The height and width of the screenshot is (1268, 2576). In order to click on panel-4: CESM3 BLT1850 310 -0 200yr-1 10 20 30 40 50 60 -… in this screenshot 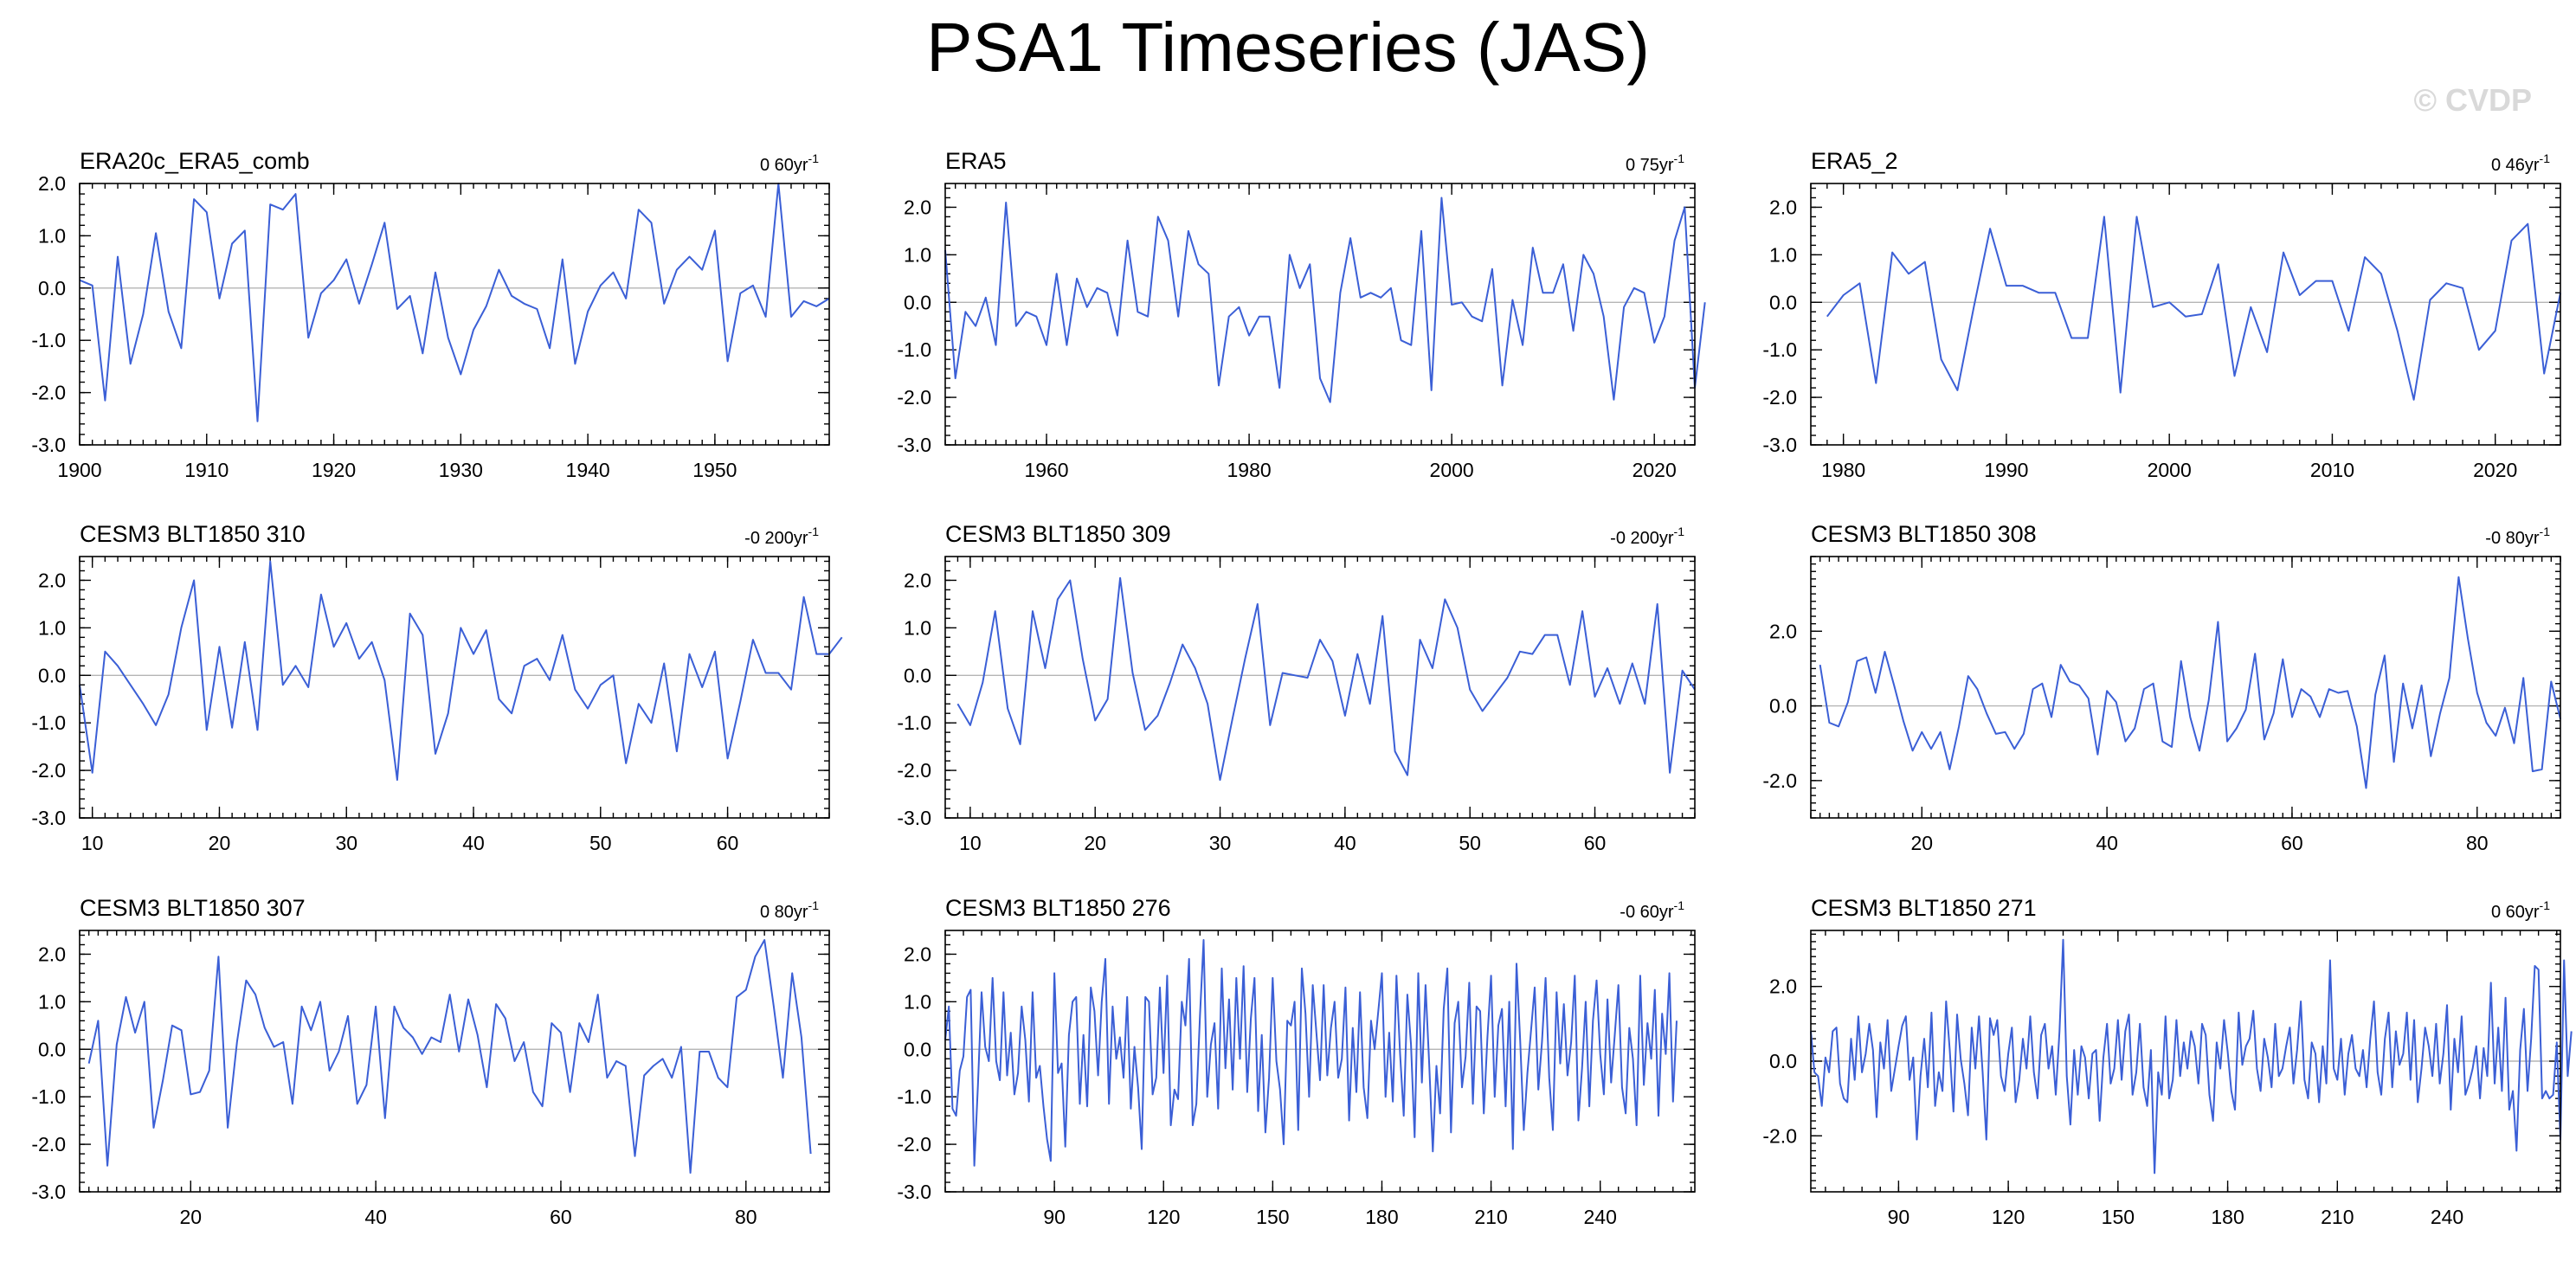, I will do `click(437, 687)`.